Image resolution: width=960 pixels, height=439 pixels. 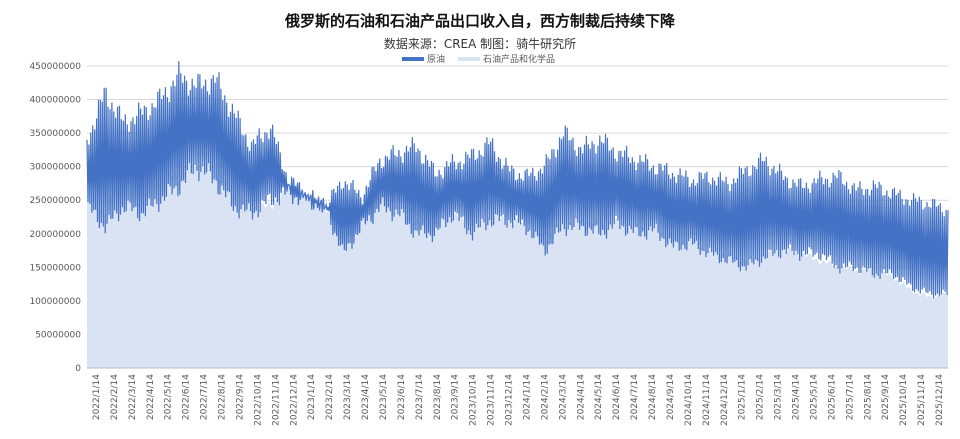 What do you see at coordinates (617, 397) in the screenshot?
I see `x-tick-label: 2024/6/14` at bounding box center [617, 397].